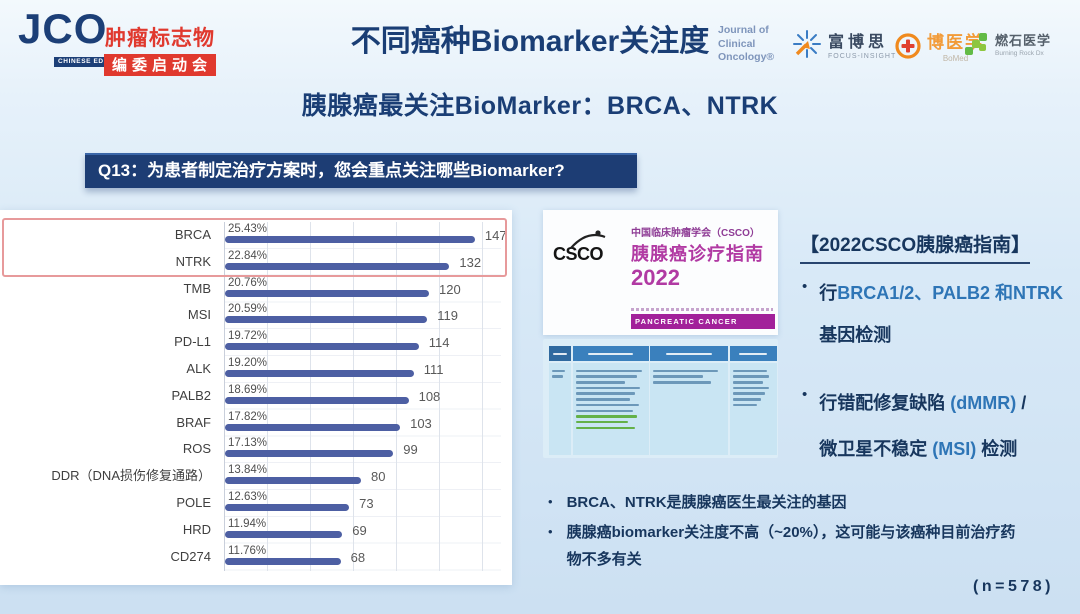 The height and width of the screenshot is (614, 1080). What do you see at coordinates (439, 343) in the screenshot?
I see `value-label: 114` at bounding box center [439, 343].